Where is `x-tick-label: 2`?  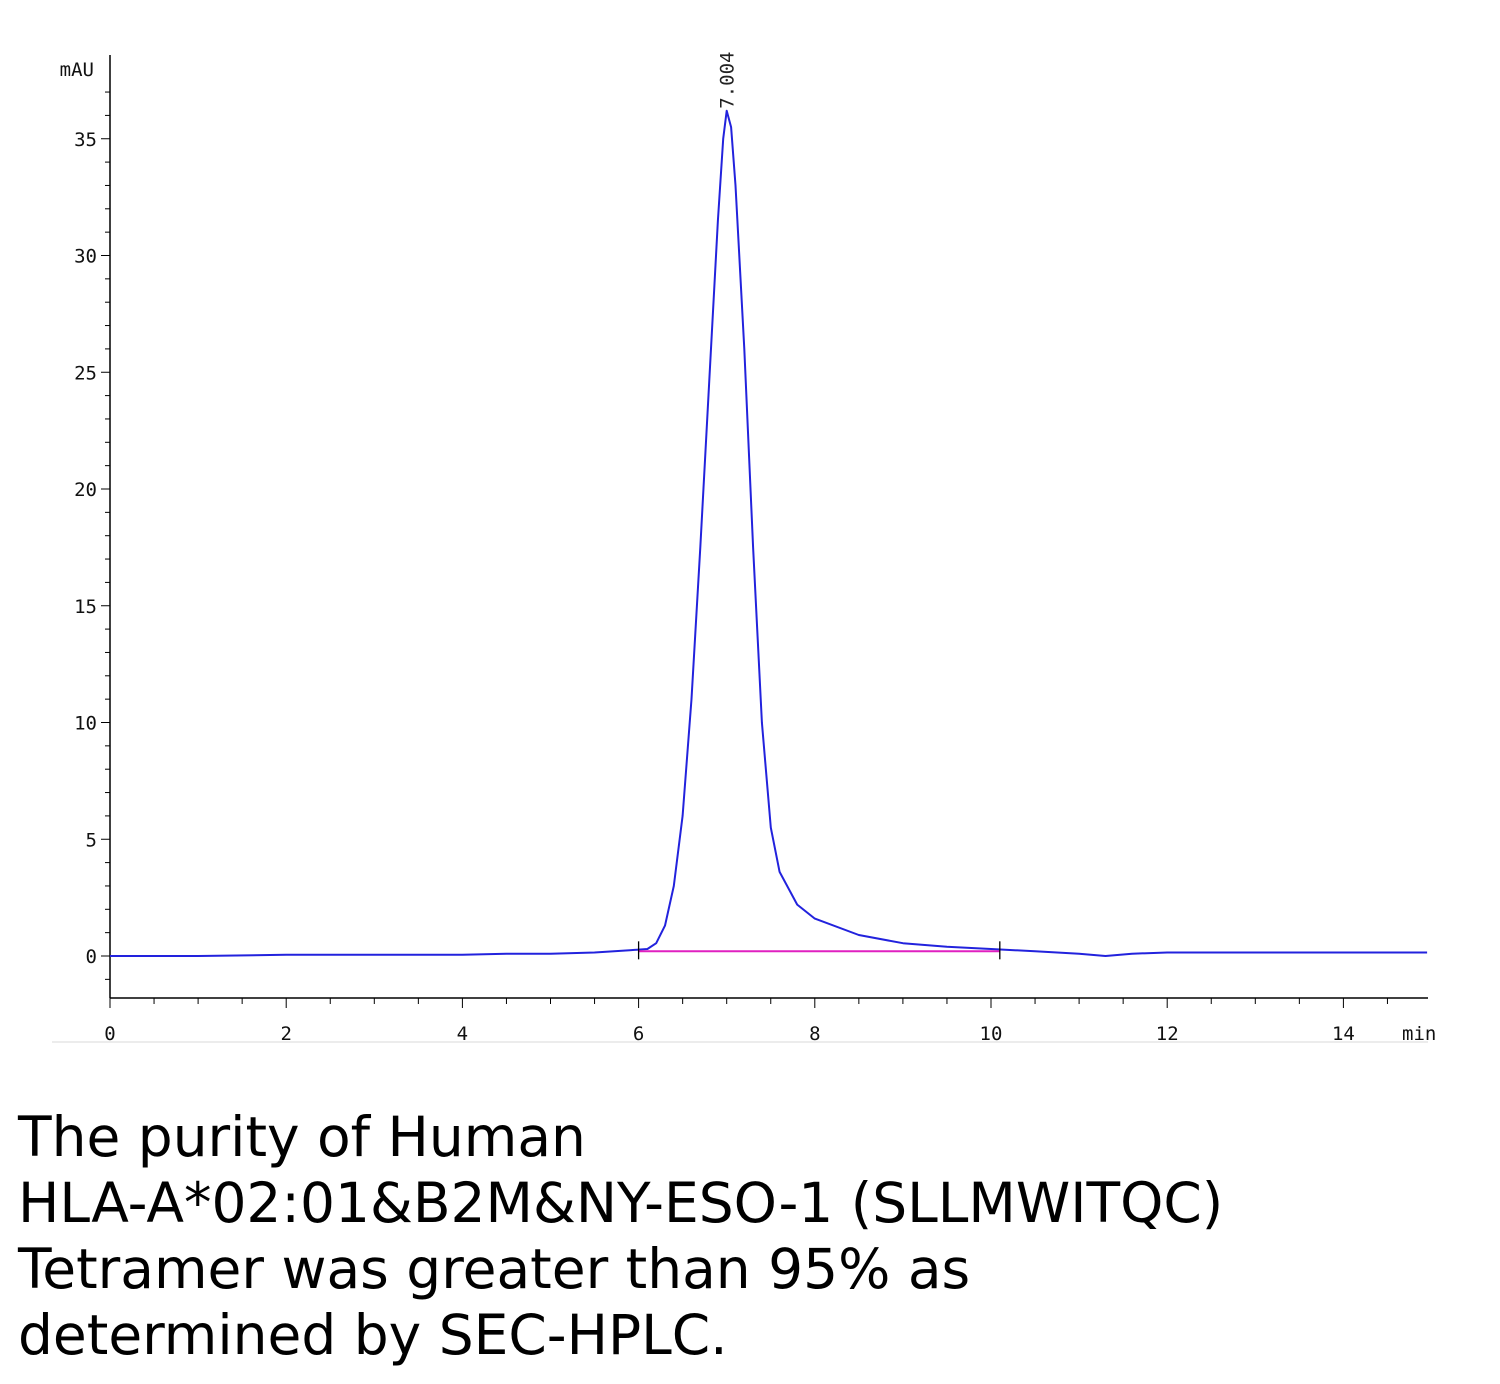
x-tick-label: 2 is located at coordinates (285, 1034).